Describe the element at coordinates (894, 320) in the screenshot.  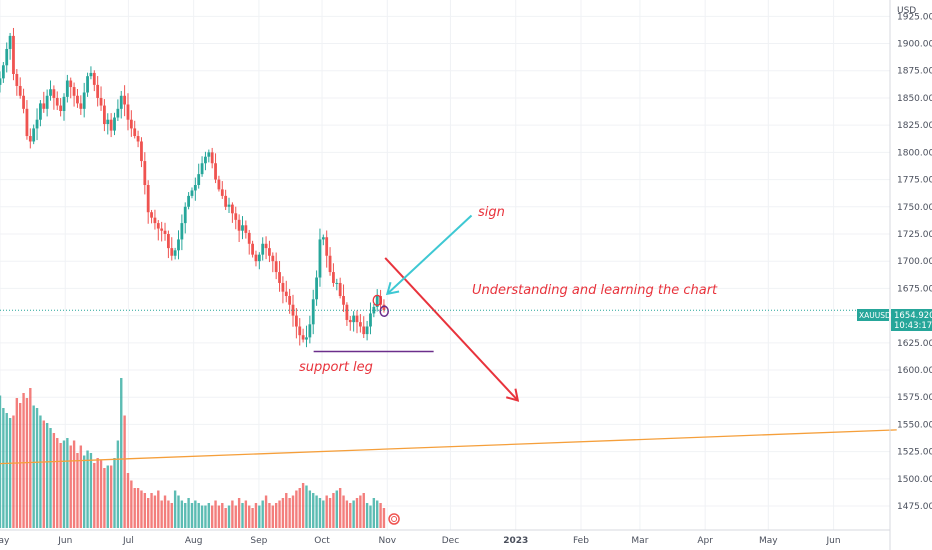
I see `last-price-tag: XAUUSD 1654.920 10:43:17` at that location.